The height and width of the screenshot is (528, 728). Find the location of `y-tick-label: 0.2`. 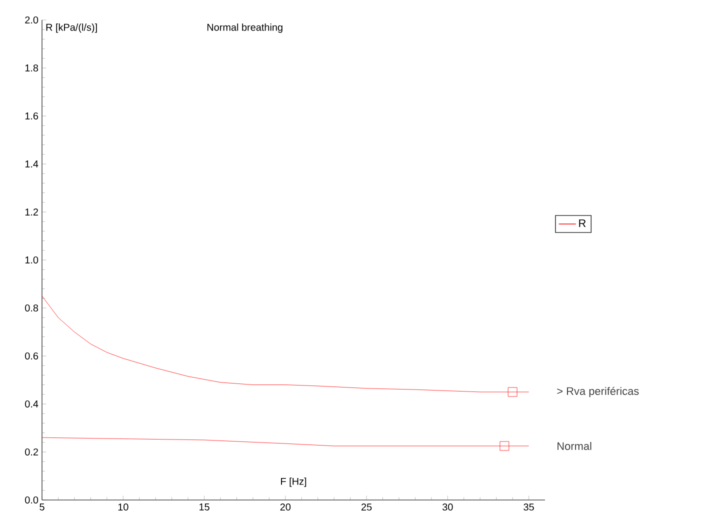

y-tick-label: 0.2 is located at coordinates (31, 452).